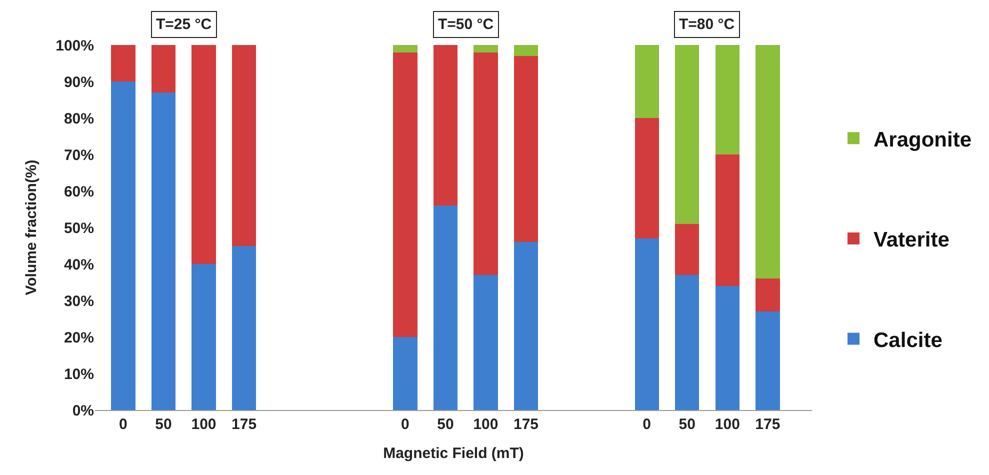  I want to click on y-tick-label: 10%, so click(79, 374).